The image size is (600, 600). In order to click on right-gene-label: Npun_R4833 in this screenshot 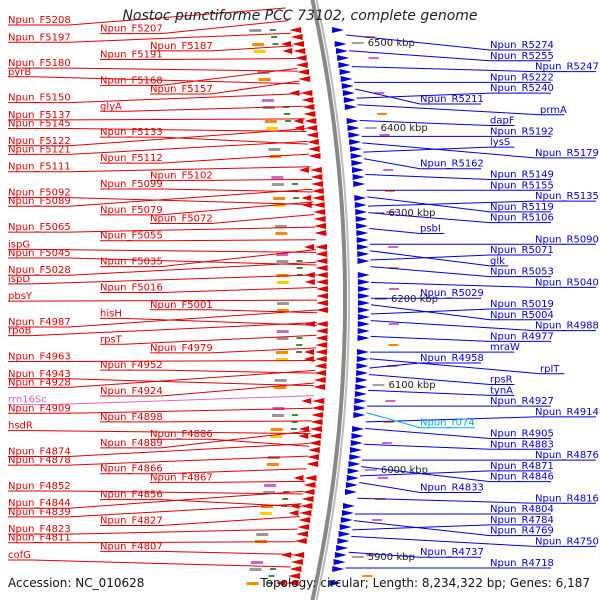, I will do `click(452, 487)`.